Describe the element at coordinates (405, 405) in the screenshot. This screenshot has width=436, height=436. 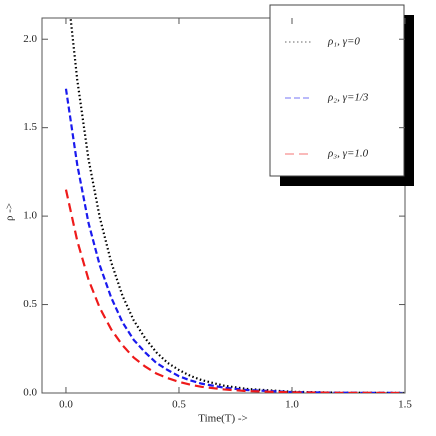
I see `x-tick-label: 1.5` at that location.